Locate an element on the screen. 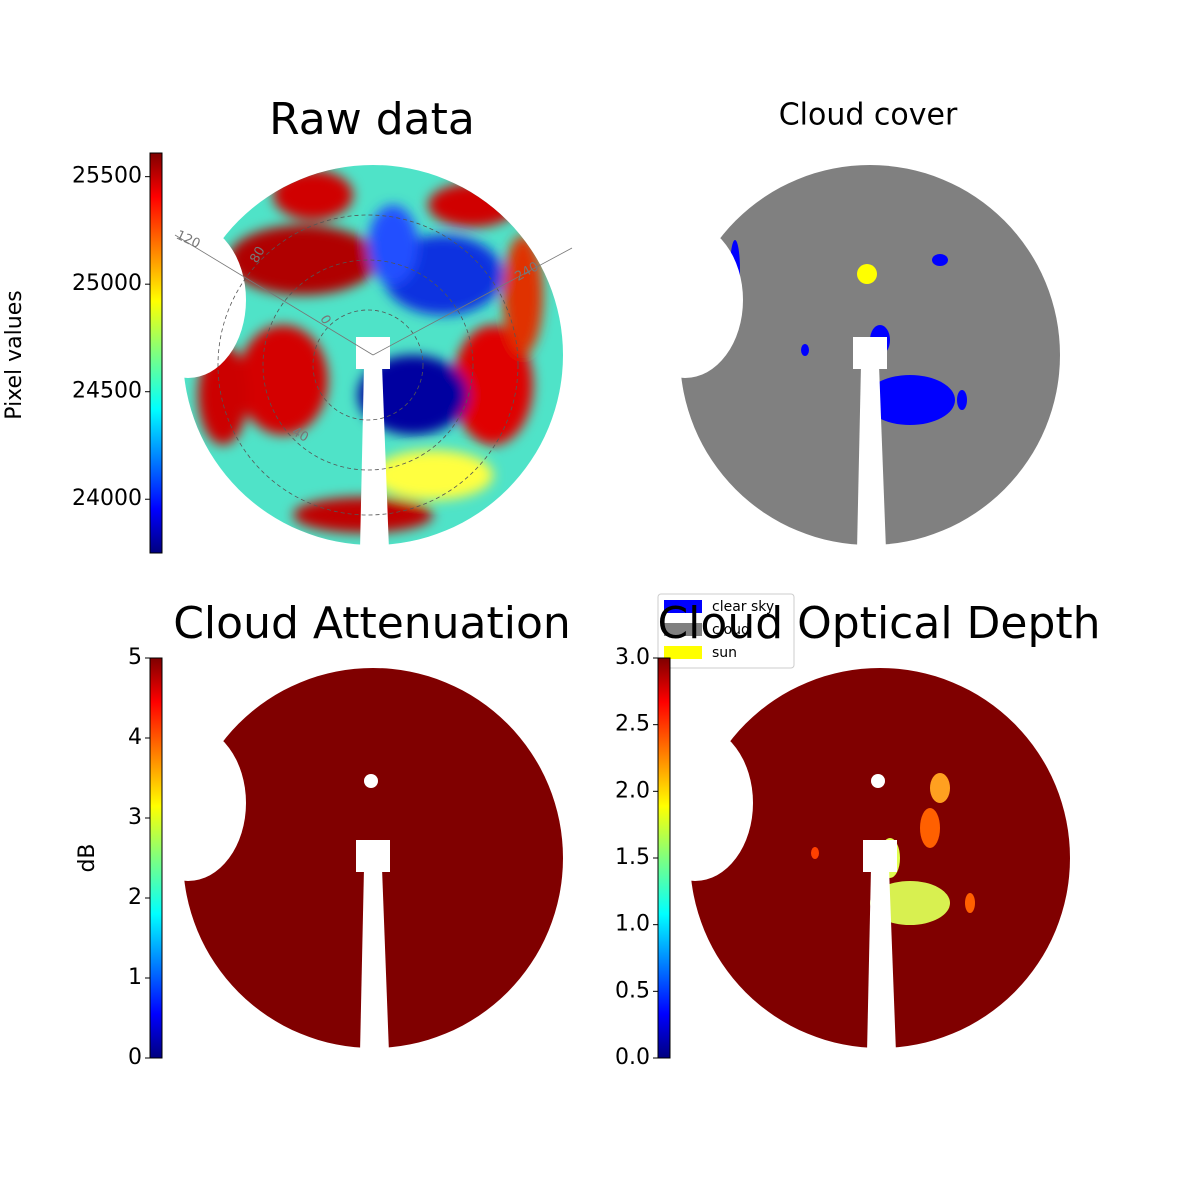  colorbar-label: Pixel values is located at coordinates (14, 354).